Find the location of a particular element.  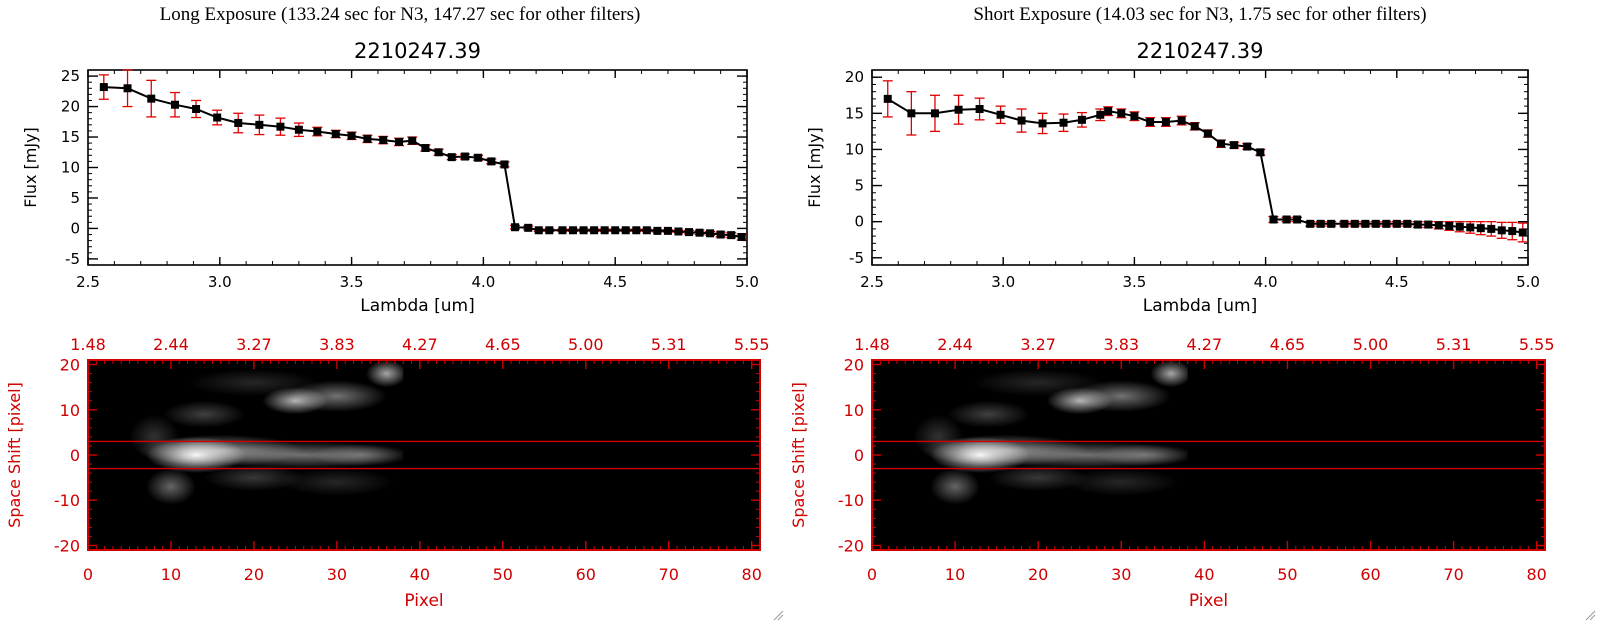

x-axis-label: Lambda [um] is located at coordinates (1200, 306).